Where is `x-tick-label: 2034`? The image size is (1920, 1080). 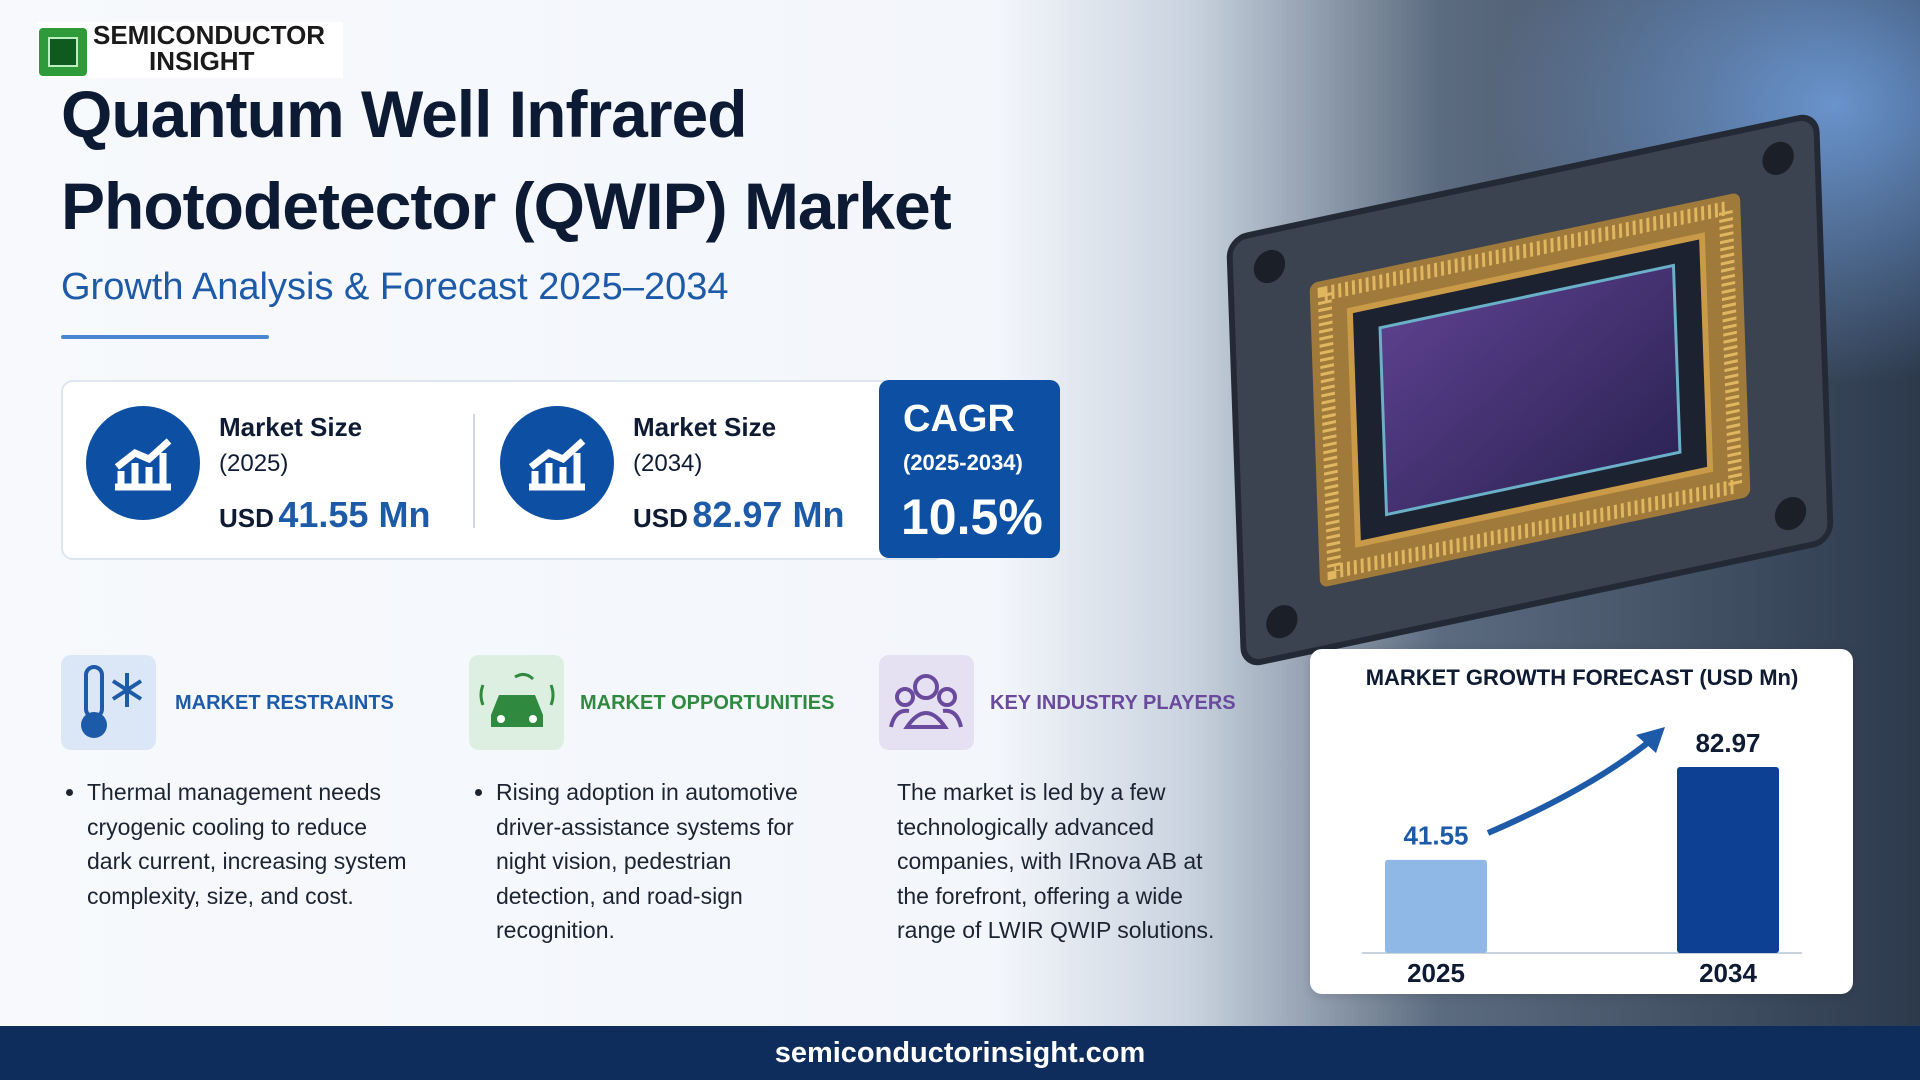
x-tick-label: 2034 is located at coordinates (1728, 973).